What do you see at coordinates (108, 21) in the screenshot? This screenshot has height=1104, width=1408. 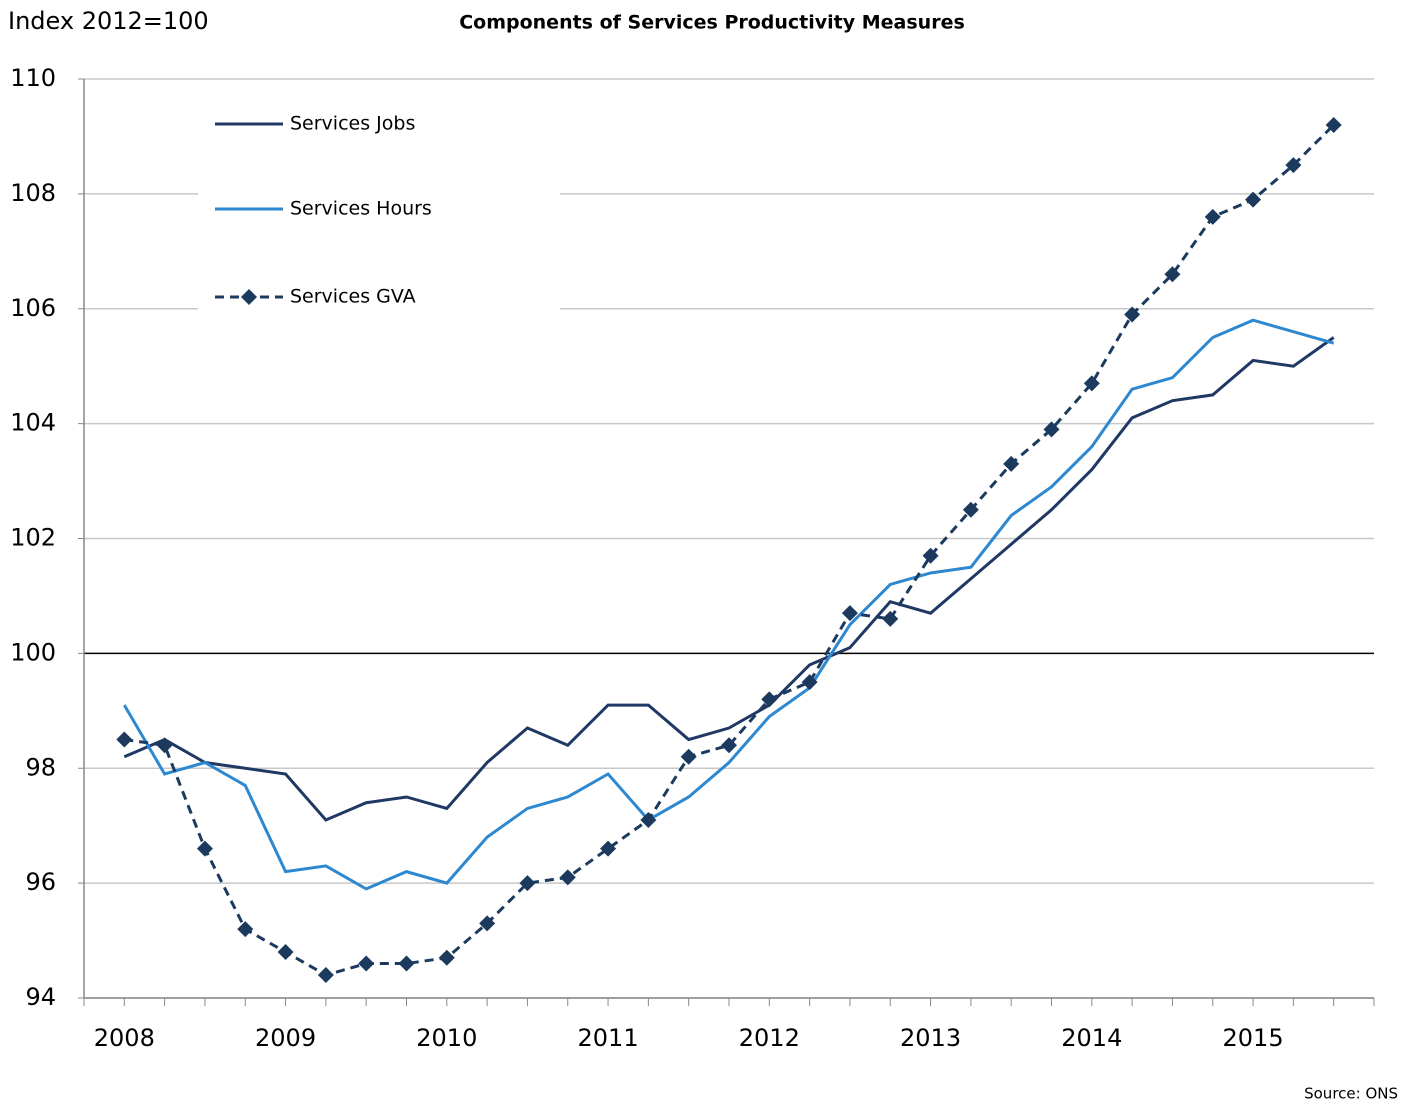 I see `y-axis-label: Index 2012=100` at bounding box center [108, 21].